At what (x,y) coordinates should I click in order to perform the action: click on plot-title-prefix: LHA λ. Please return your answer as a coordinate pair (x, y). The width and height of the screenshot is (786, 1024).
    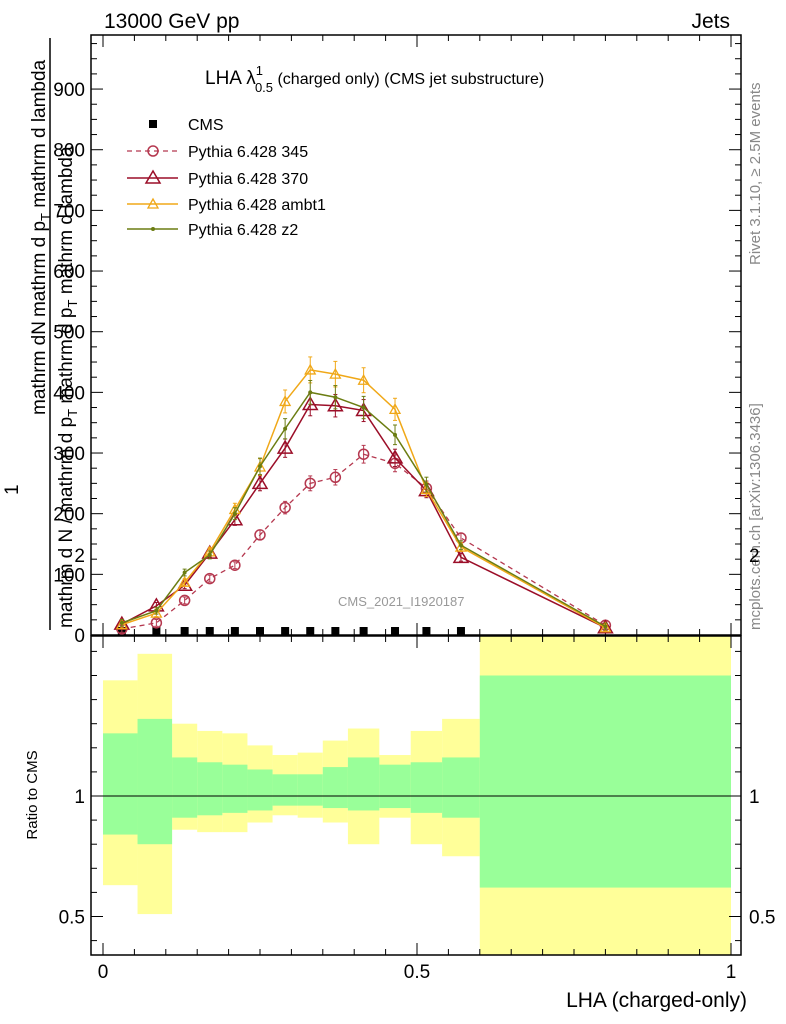
    Looking at the image, I should click on (230, 78).